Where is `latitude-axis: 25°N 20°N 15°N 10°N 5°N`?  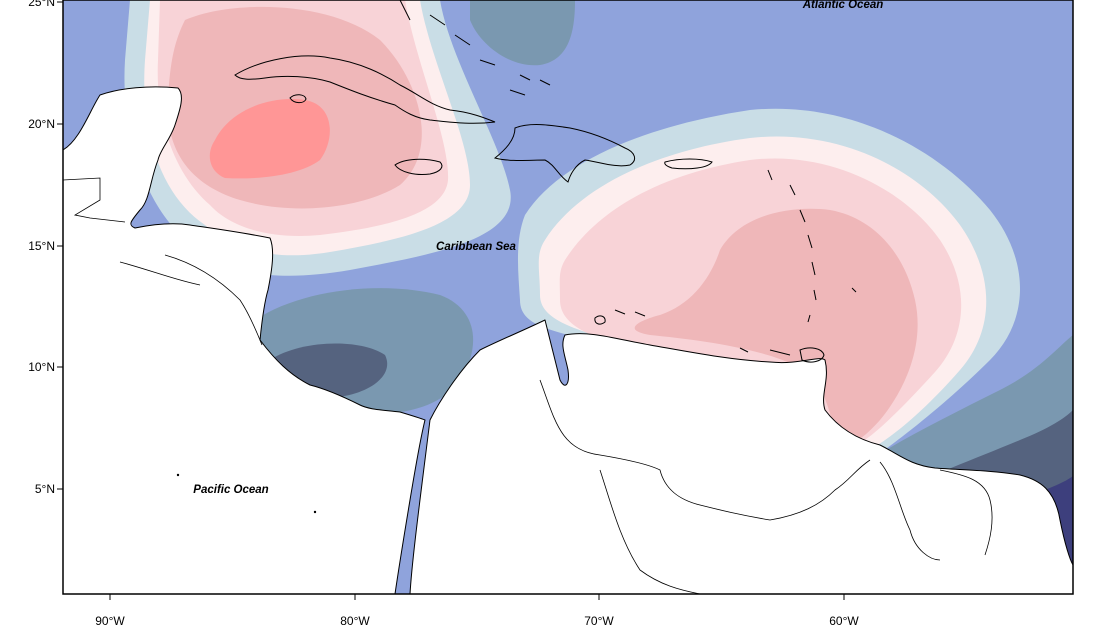
latitude-axis: 25°N 20°N 15°N 10°N 5°N is located at coordinates (45, 248).